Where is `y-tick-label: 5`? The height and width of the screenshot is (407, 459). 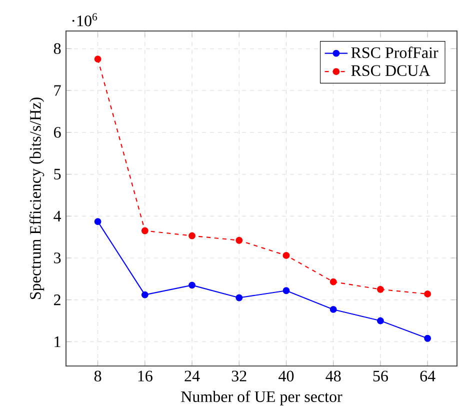
y-tick-label: 5 is located at coordinates (57, 174).